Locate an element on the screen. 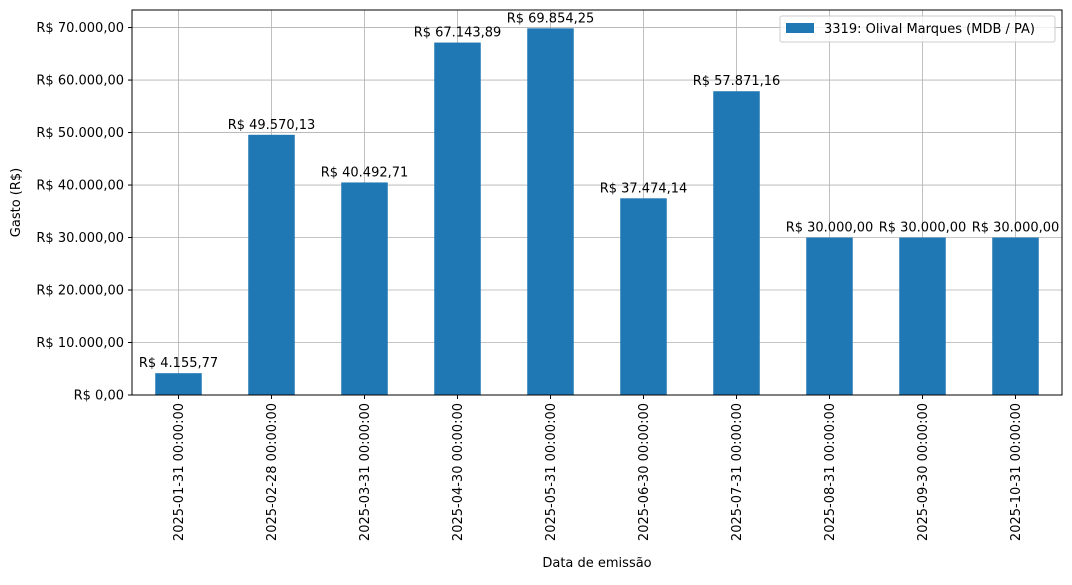 Image resolution: width=1072 pixels, height=585 pixels. data-label: R$ 57.871,16 is located at coordinates (737, 81).